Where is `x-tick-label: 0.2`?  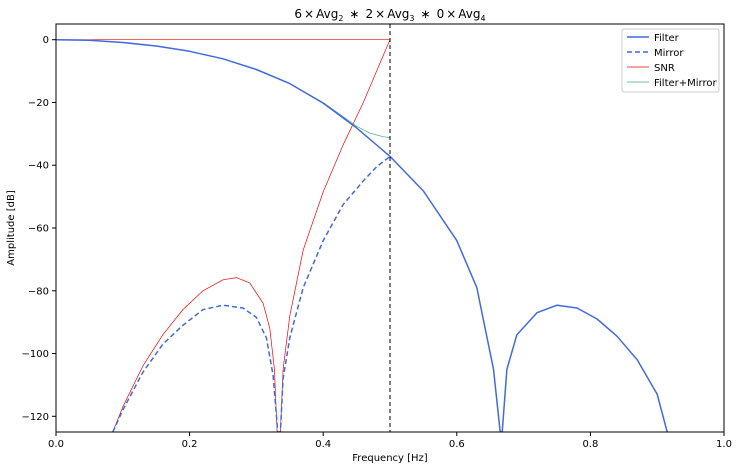
x-tick-label: 0.2 is located at coordinates (190, 444).